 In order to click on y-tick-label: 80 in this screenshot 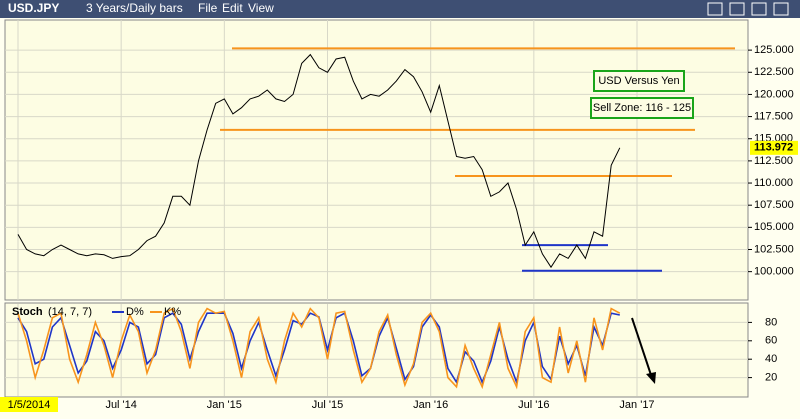, I will do `click(771, 322)`.